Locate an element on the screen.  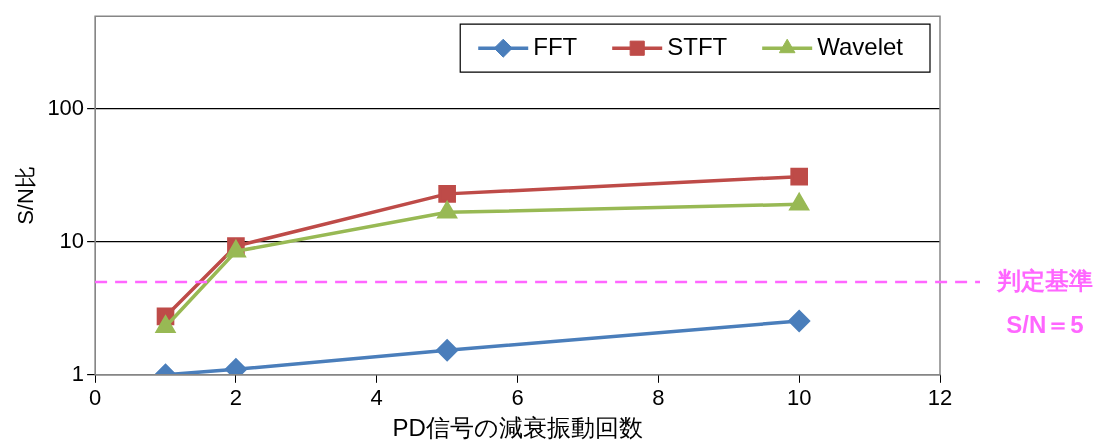
y-axis-title: S/N比 is located at coordinates (26, 195).